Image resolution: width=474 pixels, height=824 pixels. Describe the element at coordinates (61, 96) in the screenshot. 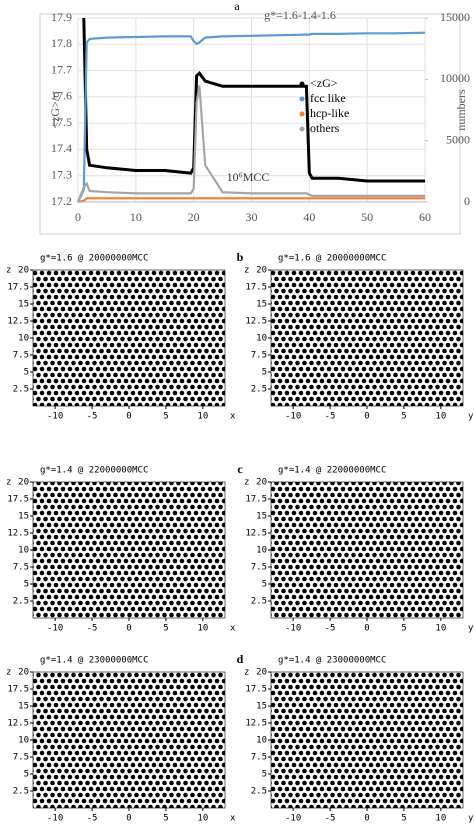

I see `y-tick-label: 17.6` at that location.